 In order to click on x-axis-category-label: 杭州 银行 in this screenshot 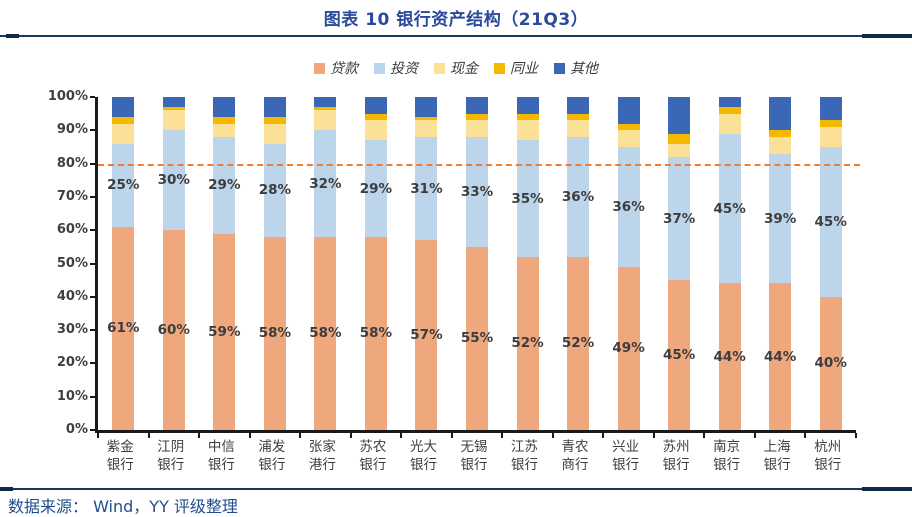, I will do `click(828, 456)`.